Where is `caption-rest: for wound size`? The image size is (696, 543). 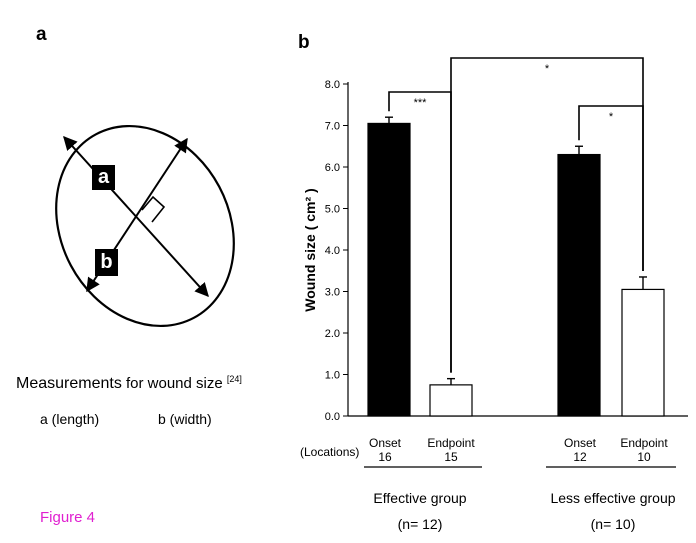 caption-rest: for wound size is located at coordinates (174, 383).